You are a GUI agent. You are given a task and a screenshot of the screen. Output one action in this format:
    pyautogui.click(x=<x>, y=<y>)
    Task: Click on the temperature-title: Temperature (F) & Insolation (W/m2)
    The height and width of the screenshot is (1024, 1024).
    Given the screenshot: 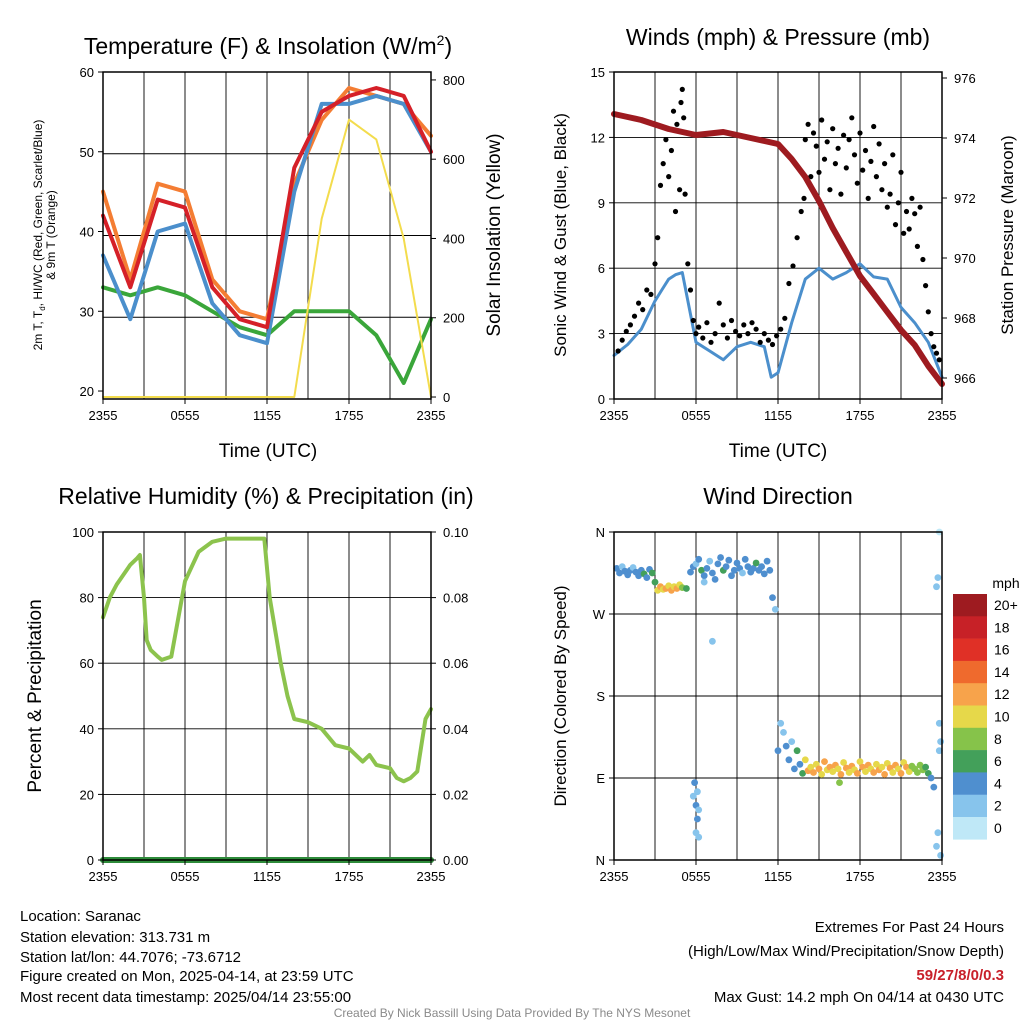 What is the action you would take?
    pyautogui.click(x=268, y=45)
    